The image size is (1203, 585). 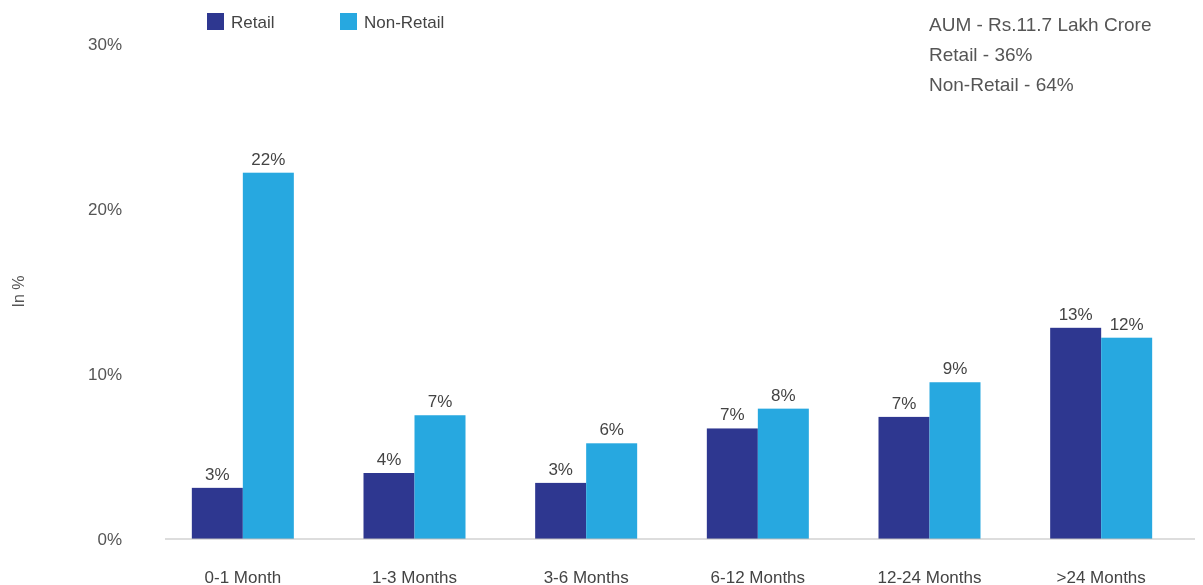 I want to click on data-label: 9%, so click(x=955, y=369).